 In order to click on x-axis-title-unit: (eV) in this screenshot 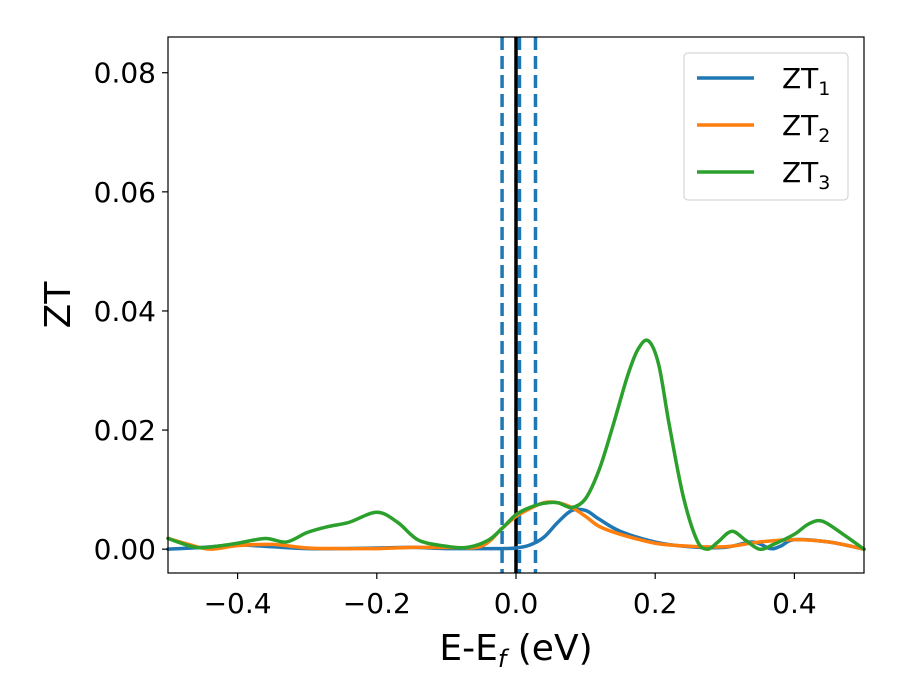, I will do `click(549, 648)`.